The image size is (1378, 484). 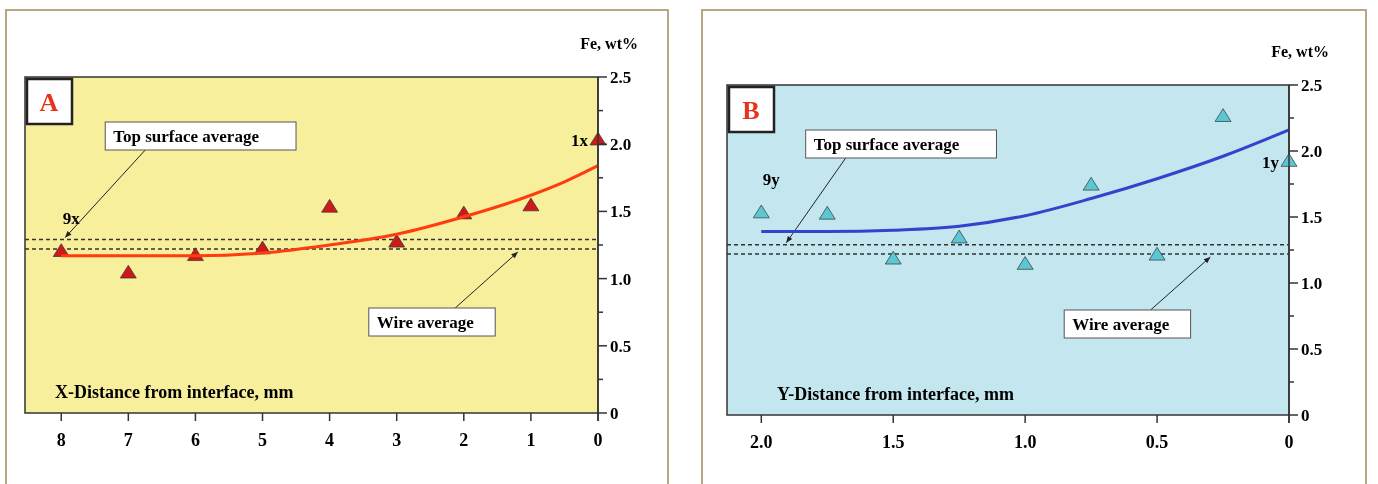 What do you see at coordinates (397, 440) in the screenshot?
I see `x-tick-label: 3` at bounding box center [397, 440].